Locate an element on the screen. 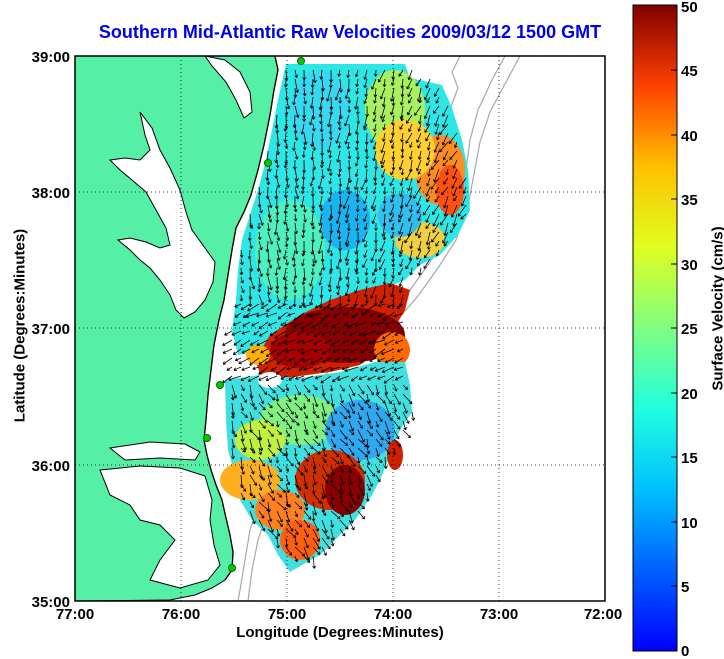 This screenshot has width=724, height=659. colorbar-ticks: 50 45 40 35 30 25 20 15 10 5 0 is located at coordinates (689, 329).